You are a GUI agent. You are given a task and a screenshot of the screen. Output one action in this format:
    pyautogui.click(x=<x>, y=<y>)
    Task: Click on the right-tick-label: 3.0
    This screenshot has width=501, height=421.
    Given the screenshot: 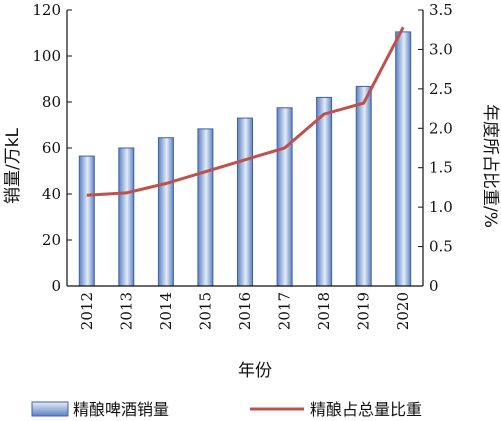 What is the action you would take?
    pyautogui.click(x=441, y=49)
    